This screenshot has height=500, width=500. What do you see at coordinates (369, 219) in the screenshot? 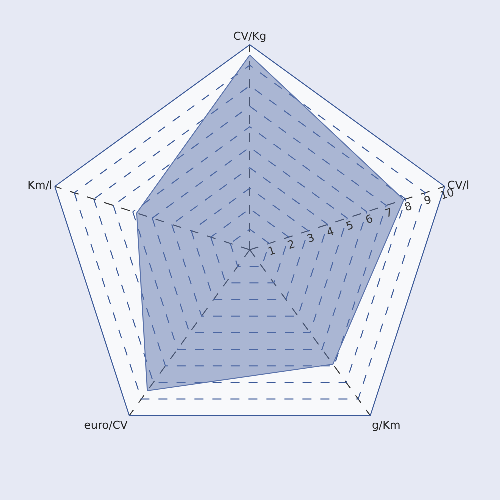
I see `y-tick-label: 6` at bounding box center [369, 219].